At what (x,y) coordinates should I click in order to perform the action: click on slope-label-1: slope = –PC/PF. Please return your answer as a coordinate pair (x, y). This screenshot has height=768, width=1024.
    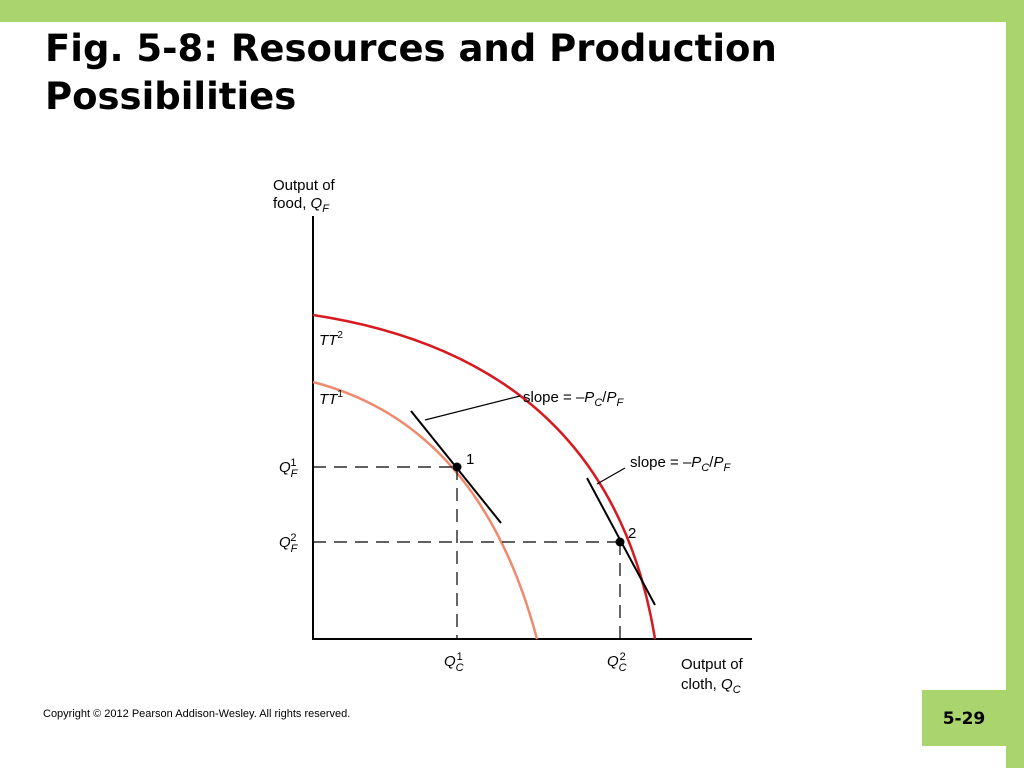
    Looking at the image, I should click on (573, 399).